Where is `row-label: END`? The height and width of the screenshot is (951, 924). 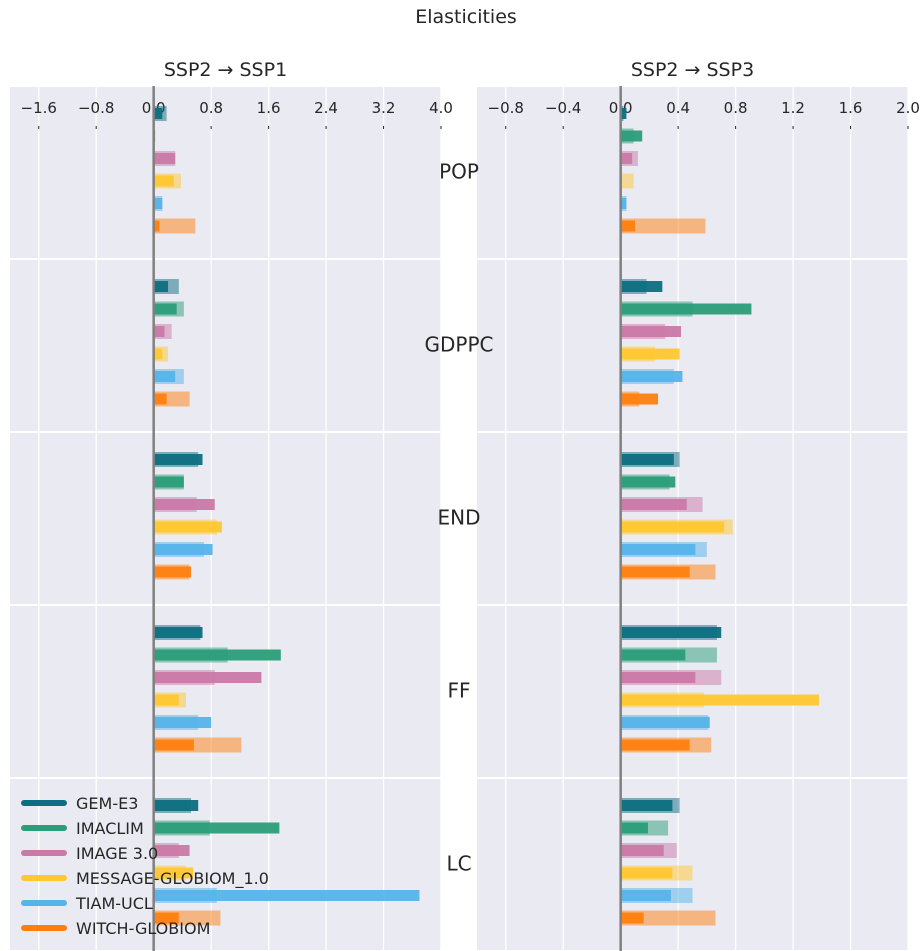
row-label: END is located at coordinates (459, 518).